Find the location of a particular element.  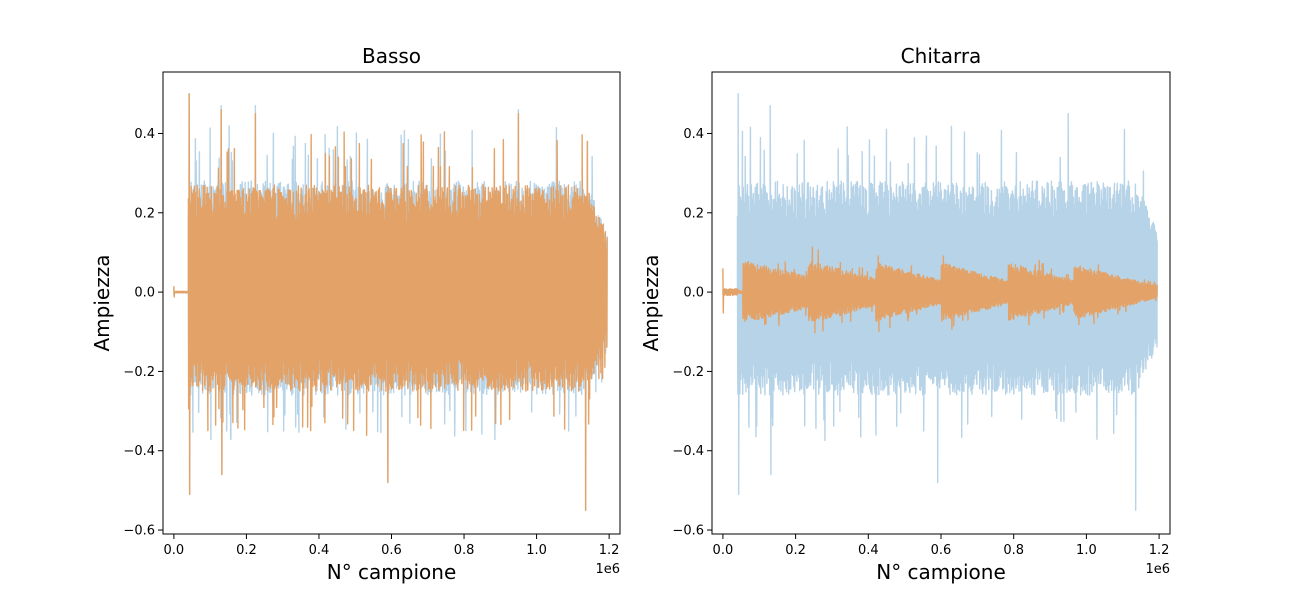

chart-title: Basso is located at coordinates (391, 56).